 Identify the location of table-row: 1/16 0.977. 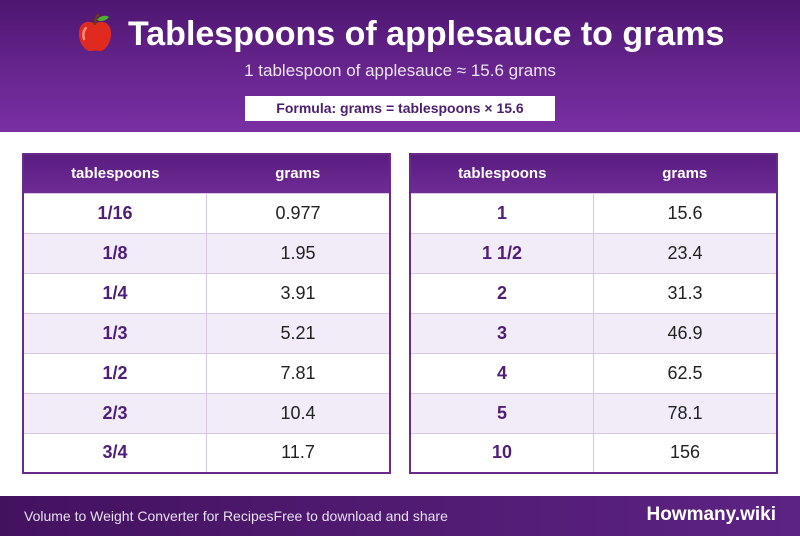
(206, 213).